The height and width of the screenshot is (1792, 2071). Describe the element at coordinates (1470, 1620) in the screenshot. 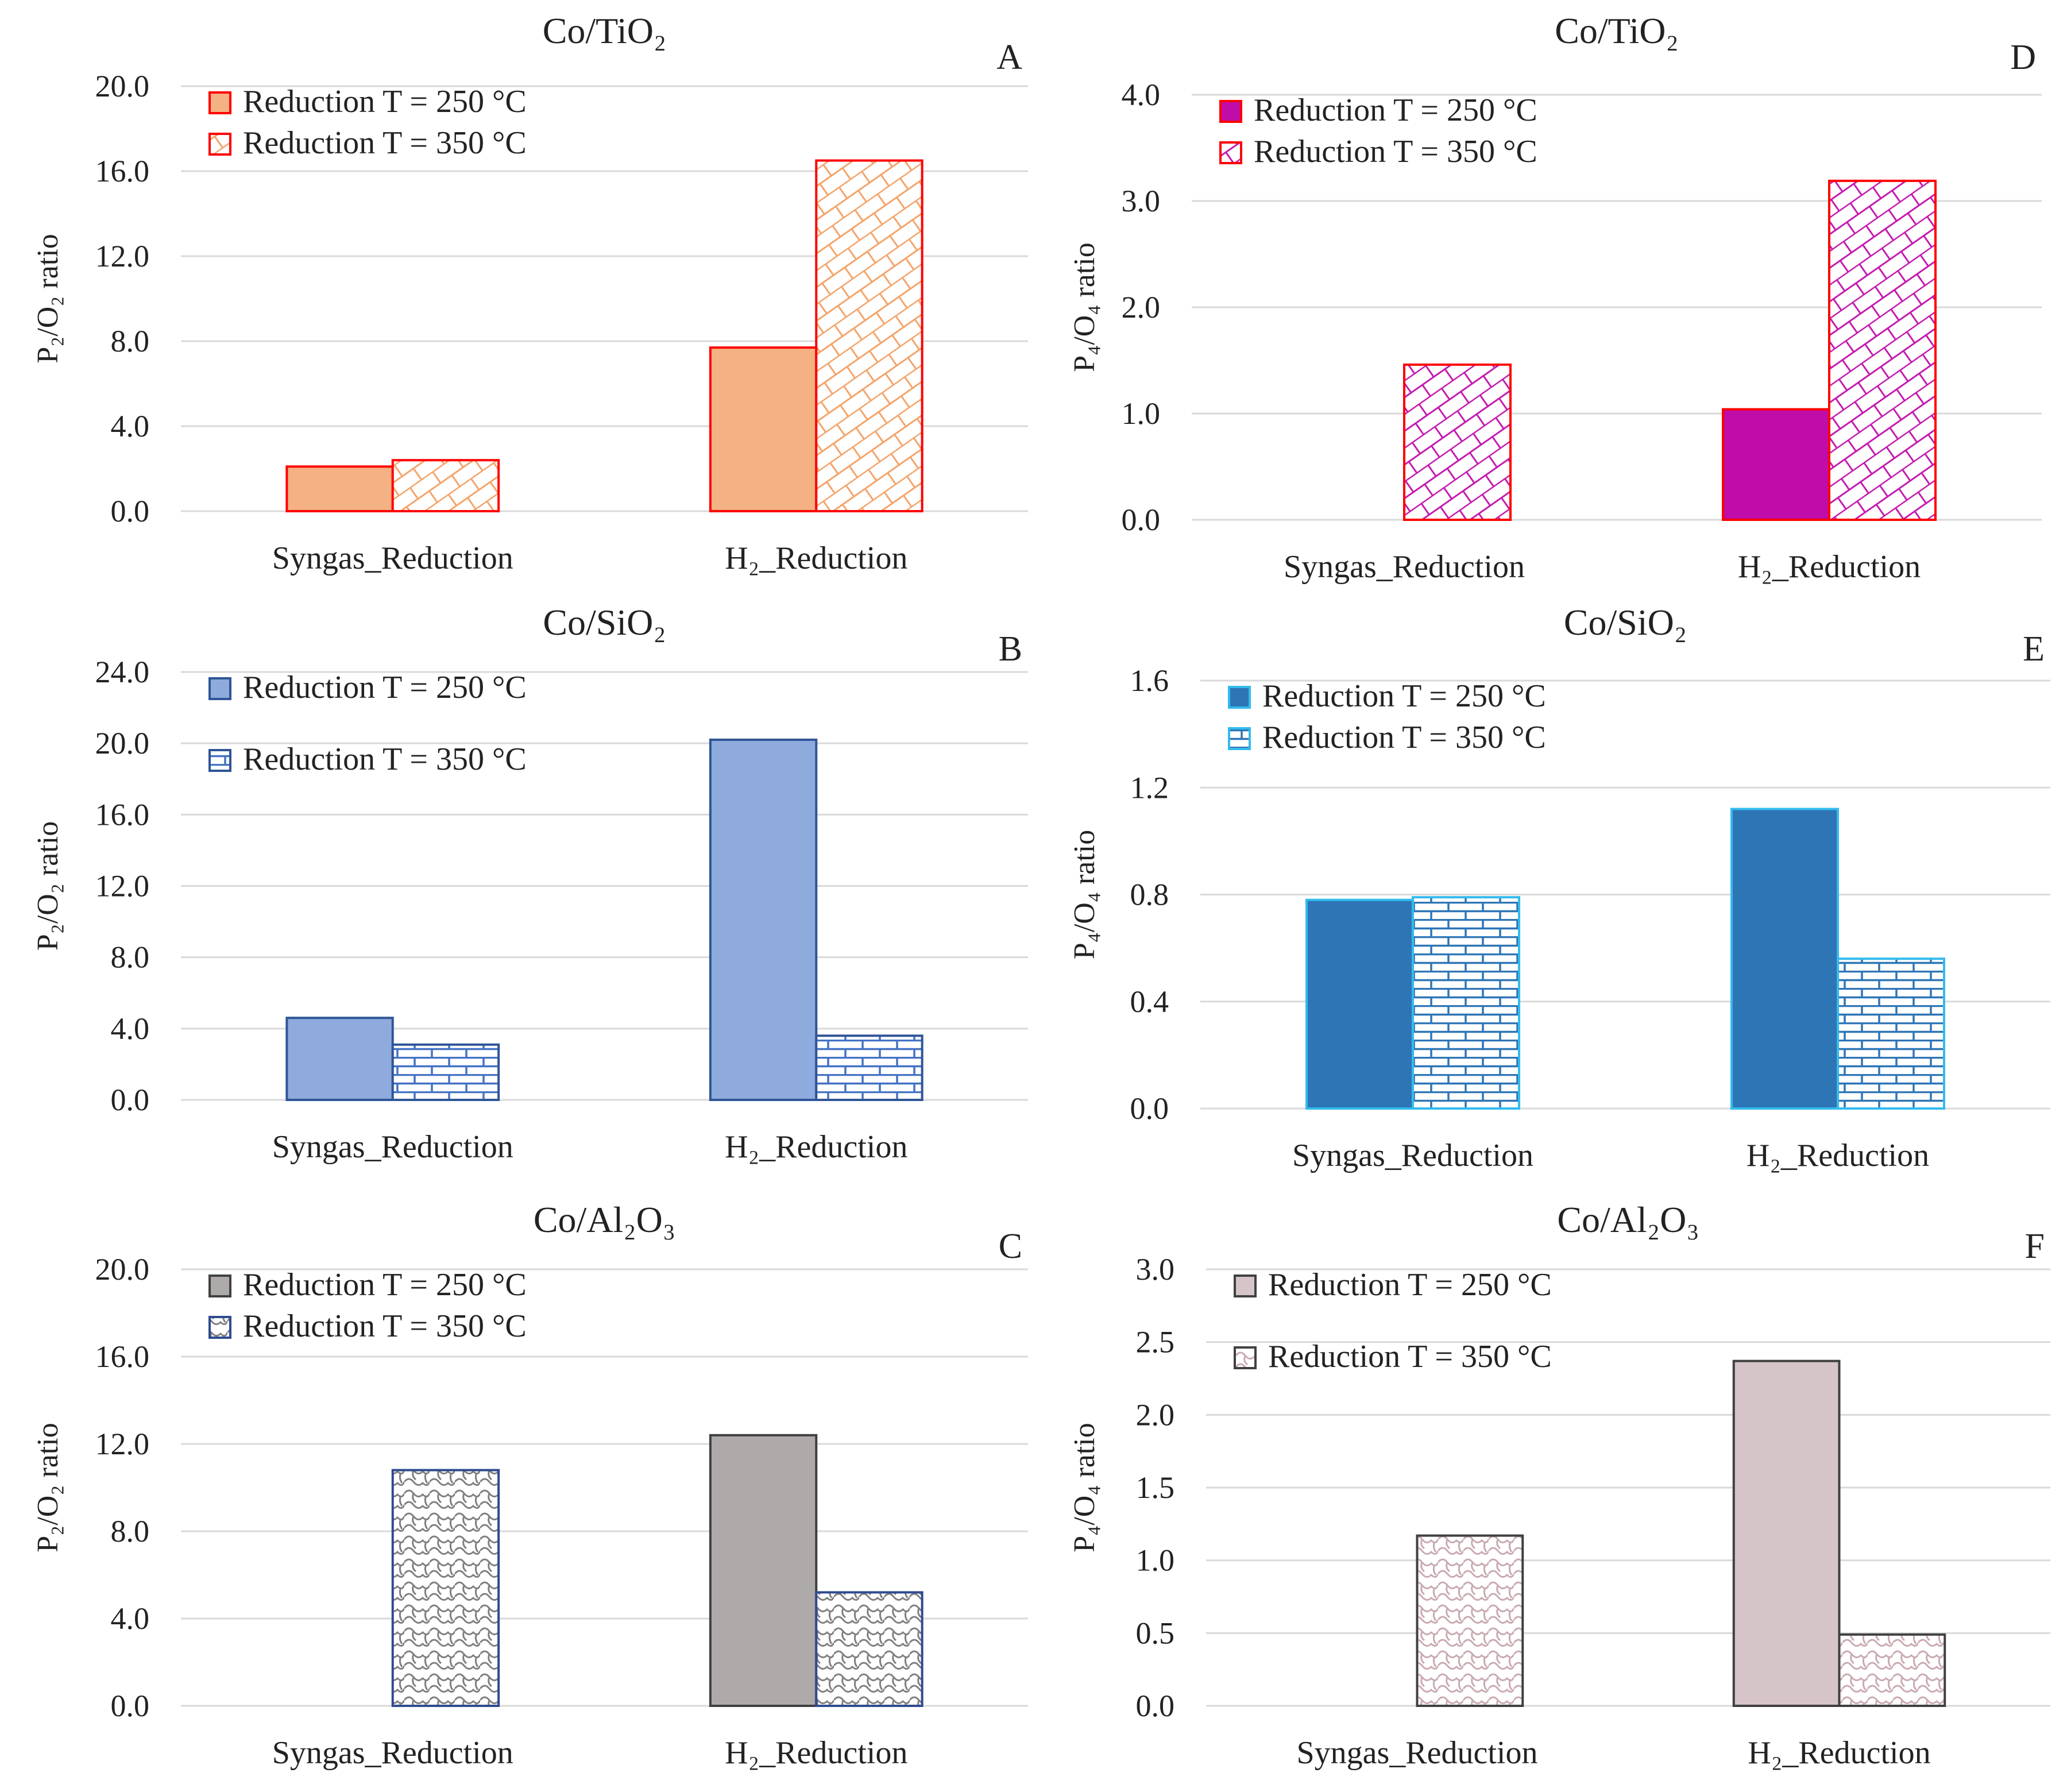

I see `bar-350-syngas: Reduction T = 350 °C: 1.17` at that location.